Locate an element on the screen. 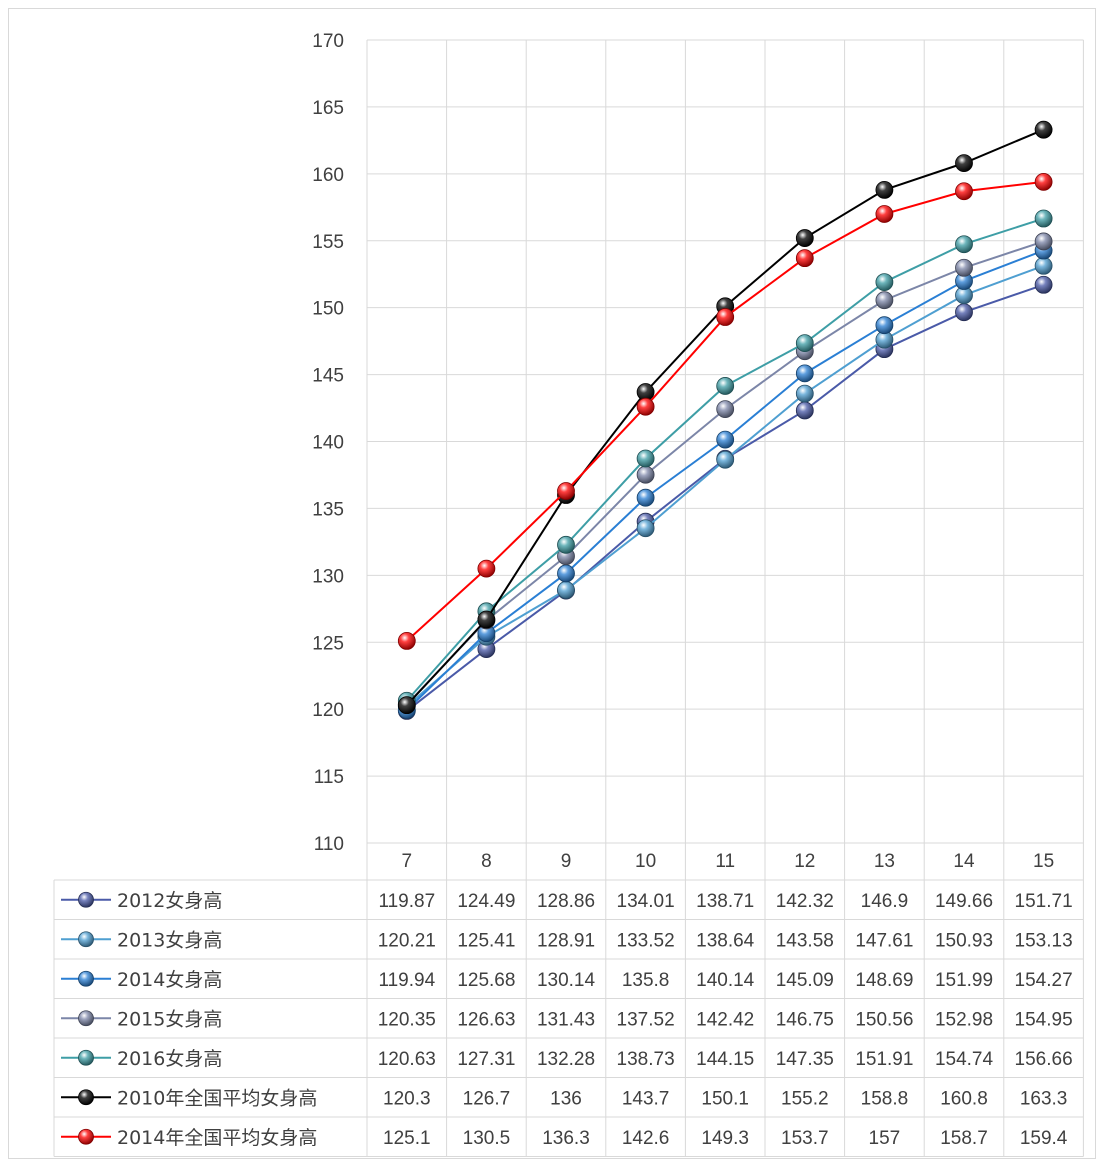 The image size is (1104, 1167). x-tick-label: 10 is located at coordinates (645, 861).